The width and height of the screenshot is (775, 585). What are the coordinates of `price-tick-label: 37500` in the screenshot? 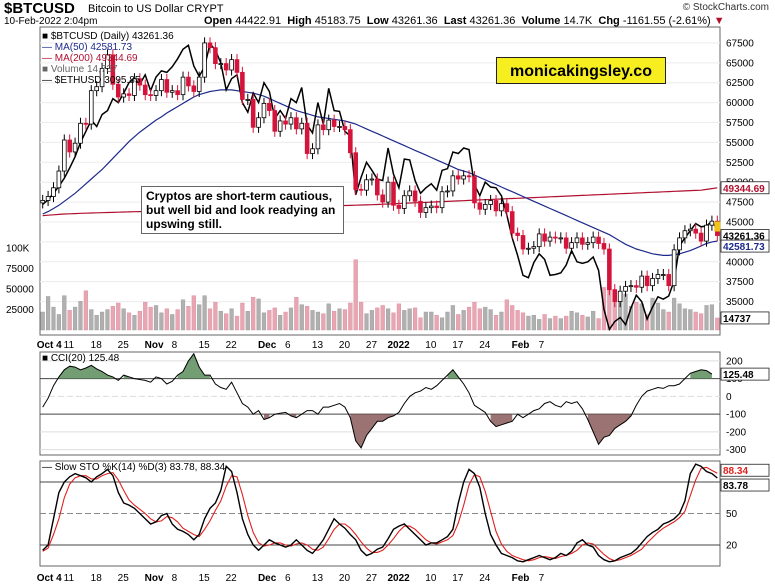 It's located at (740, 282).